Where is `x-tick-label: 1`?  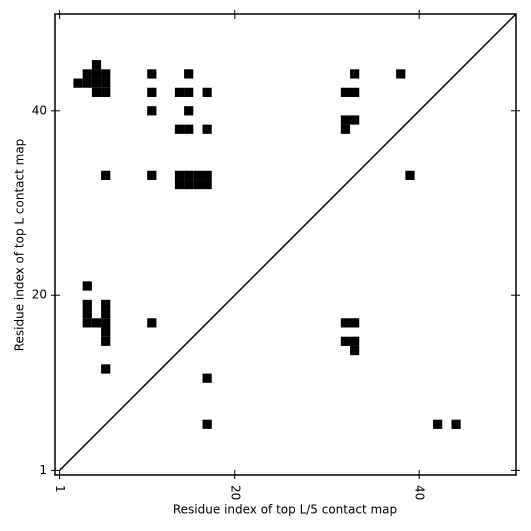
x-tick-label: 1 is located at coordinates (60, 489).